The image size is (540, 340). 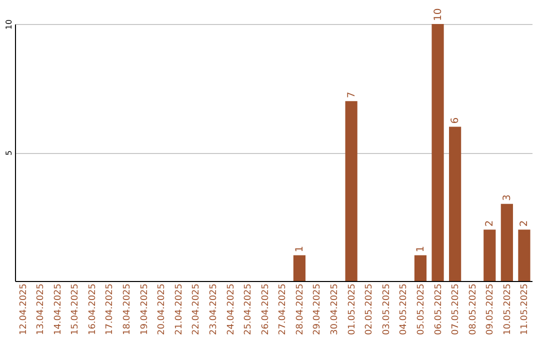 I want to click on x-tick-label: 25.04.2025, so click(x=249, y=310).